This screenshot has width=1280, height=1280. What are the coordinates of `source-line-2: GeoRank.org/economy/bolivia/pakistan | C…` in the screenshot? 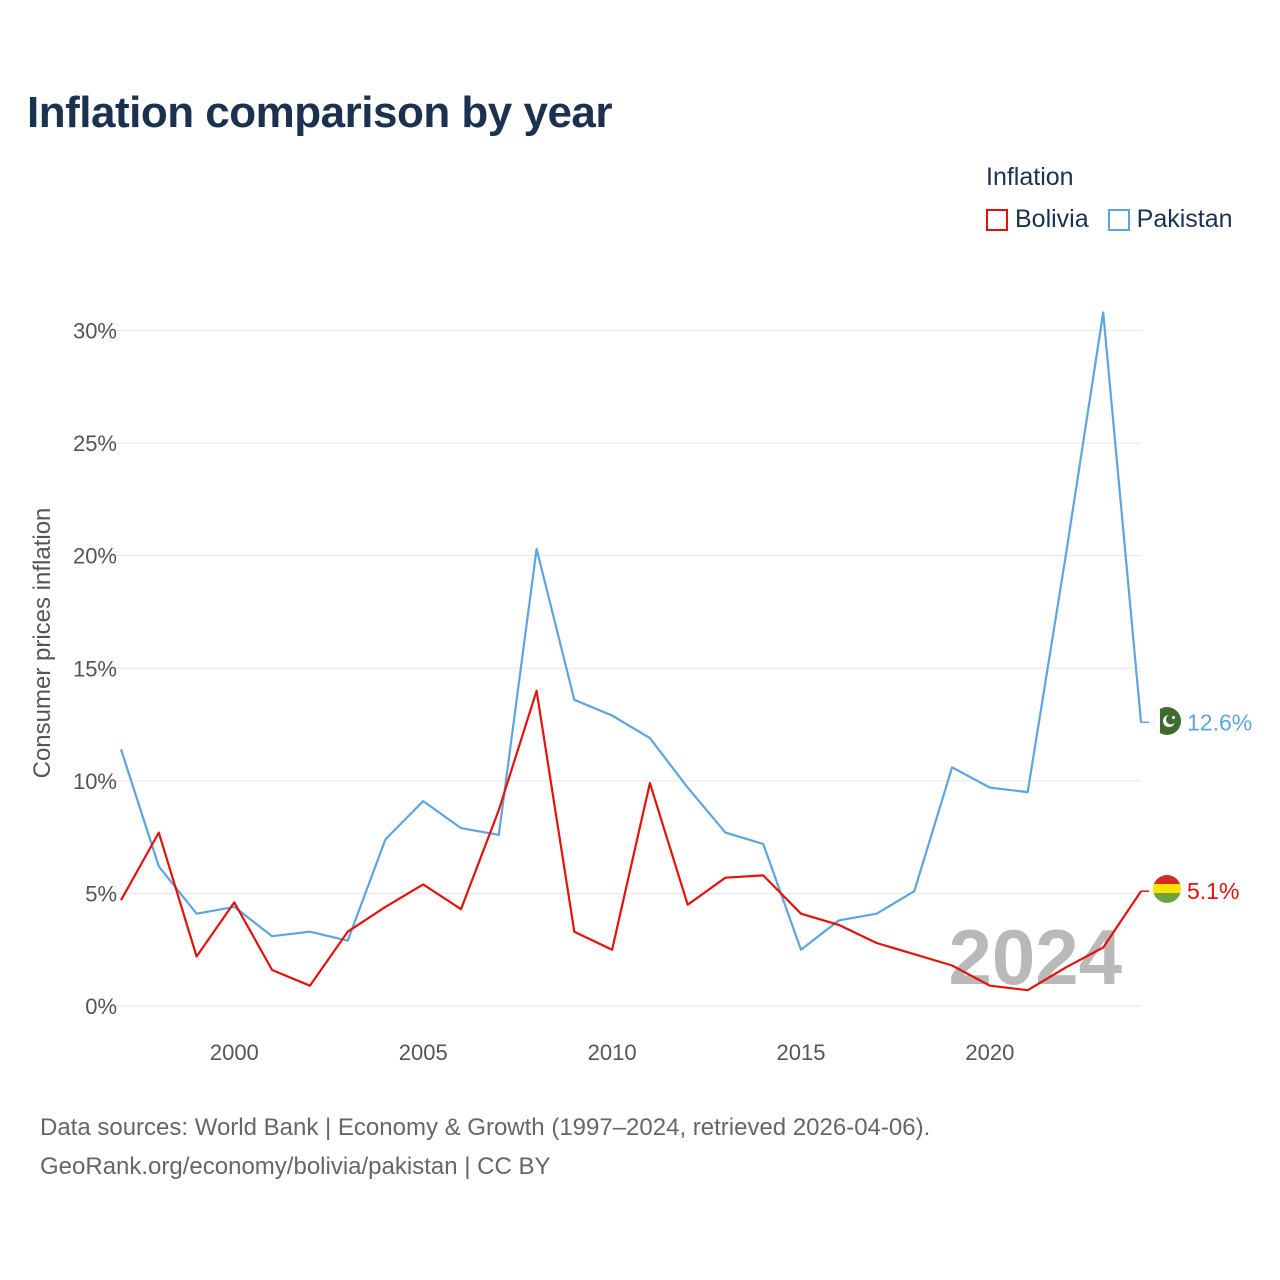 It's located at (295, 1166).